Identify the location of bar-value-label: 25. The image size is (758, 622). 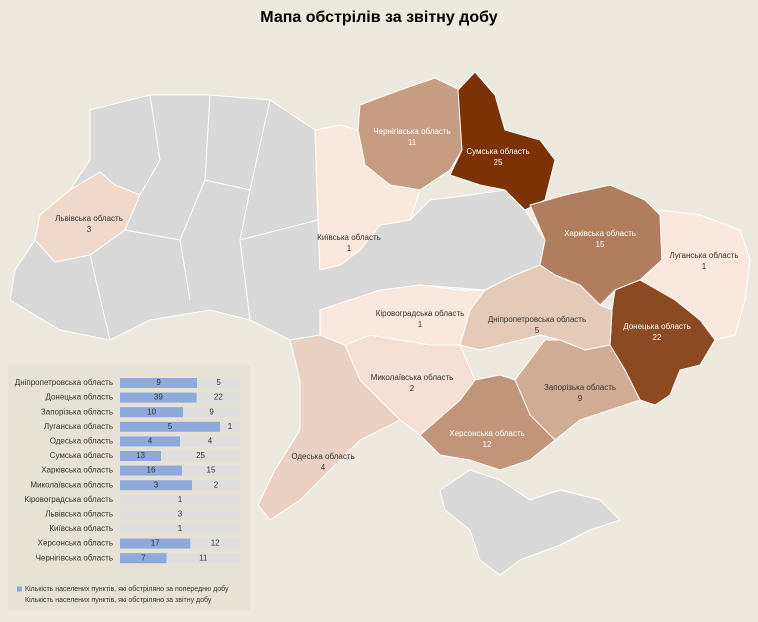
(200, 455).